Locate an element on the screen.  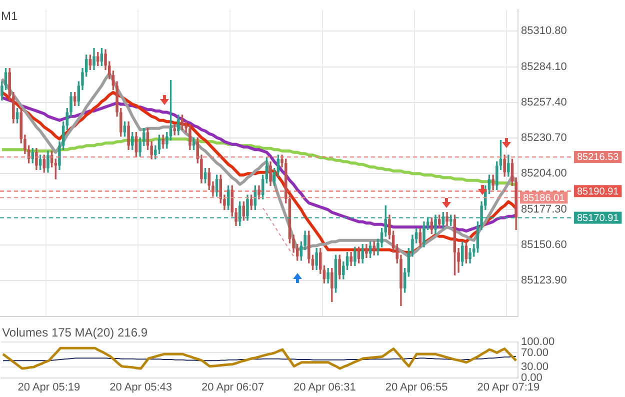
x-tick-label: 20 Apr 07:19 is located at coordinates (508, 387).